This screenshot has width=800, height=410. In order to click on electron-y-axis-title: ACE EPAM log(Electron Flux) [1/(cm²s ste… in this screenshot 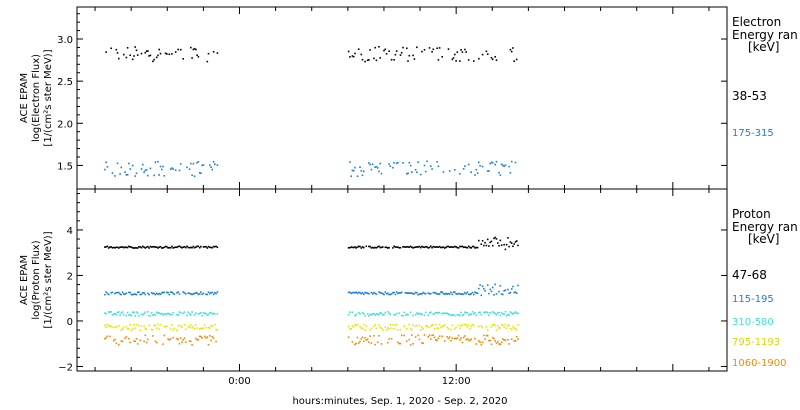, I will do `click(36, 97)`.